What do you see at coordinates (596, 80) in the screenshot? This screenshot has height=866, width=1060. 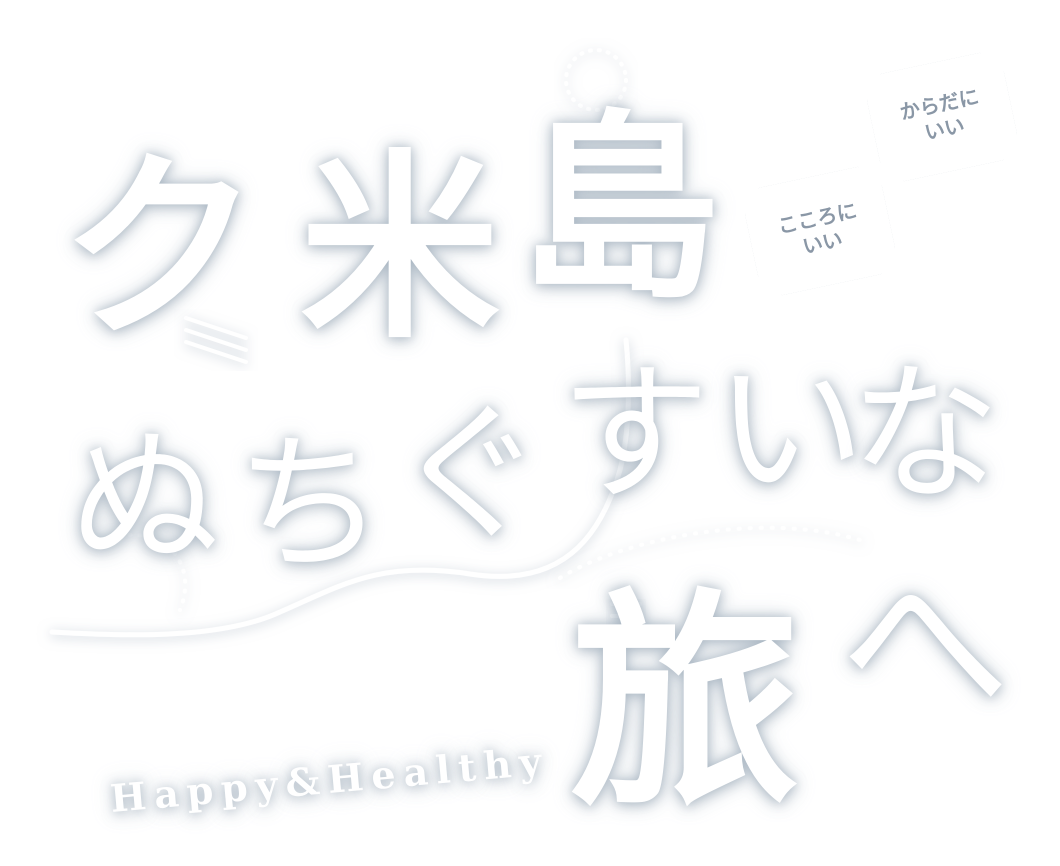 I see `dotted-ring` at bounding box center [596, 80].